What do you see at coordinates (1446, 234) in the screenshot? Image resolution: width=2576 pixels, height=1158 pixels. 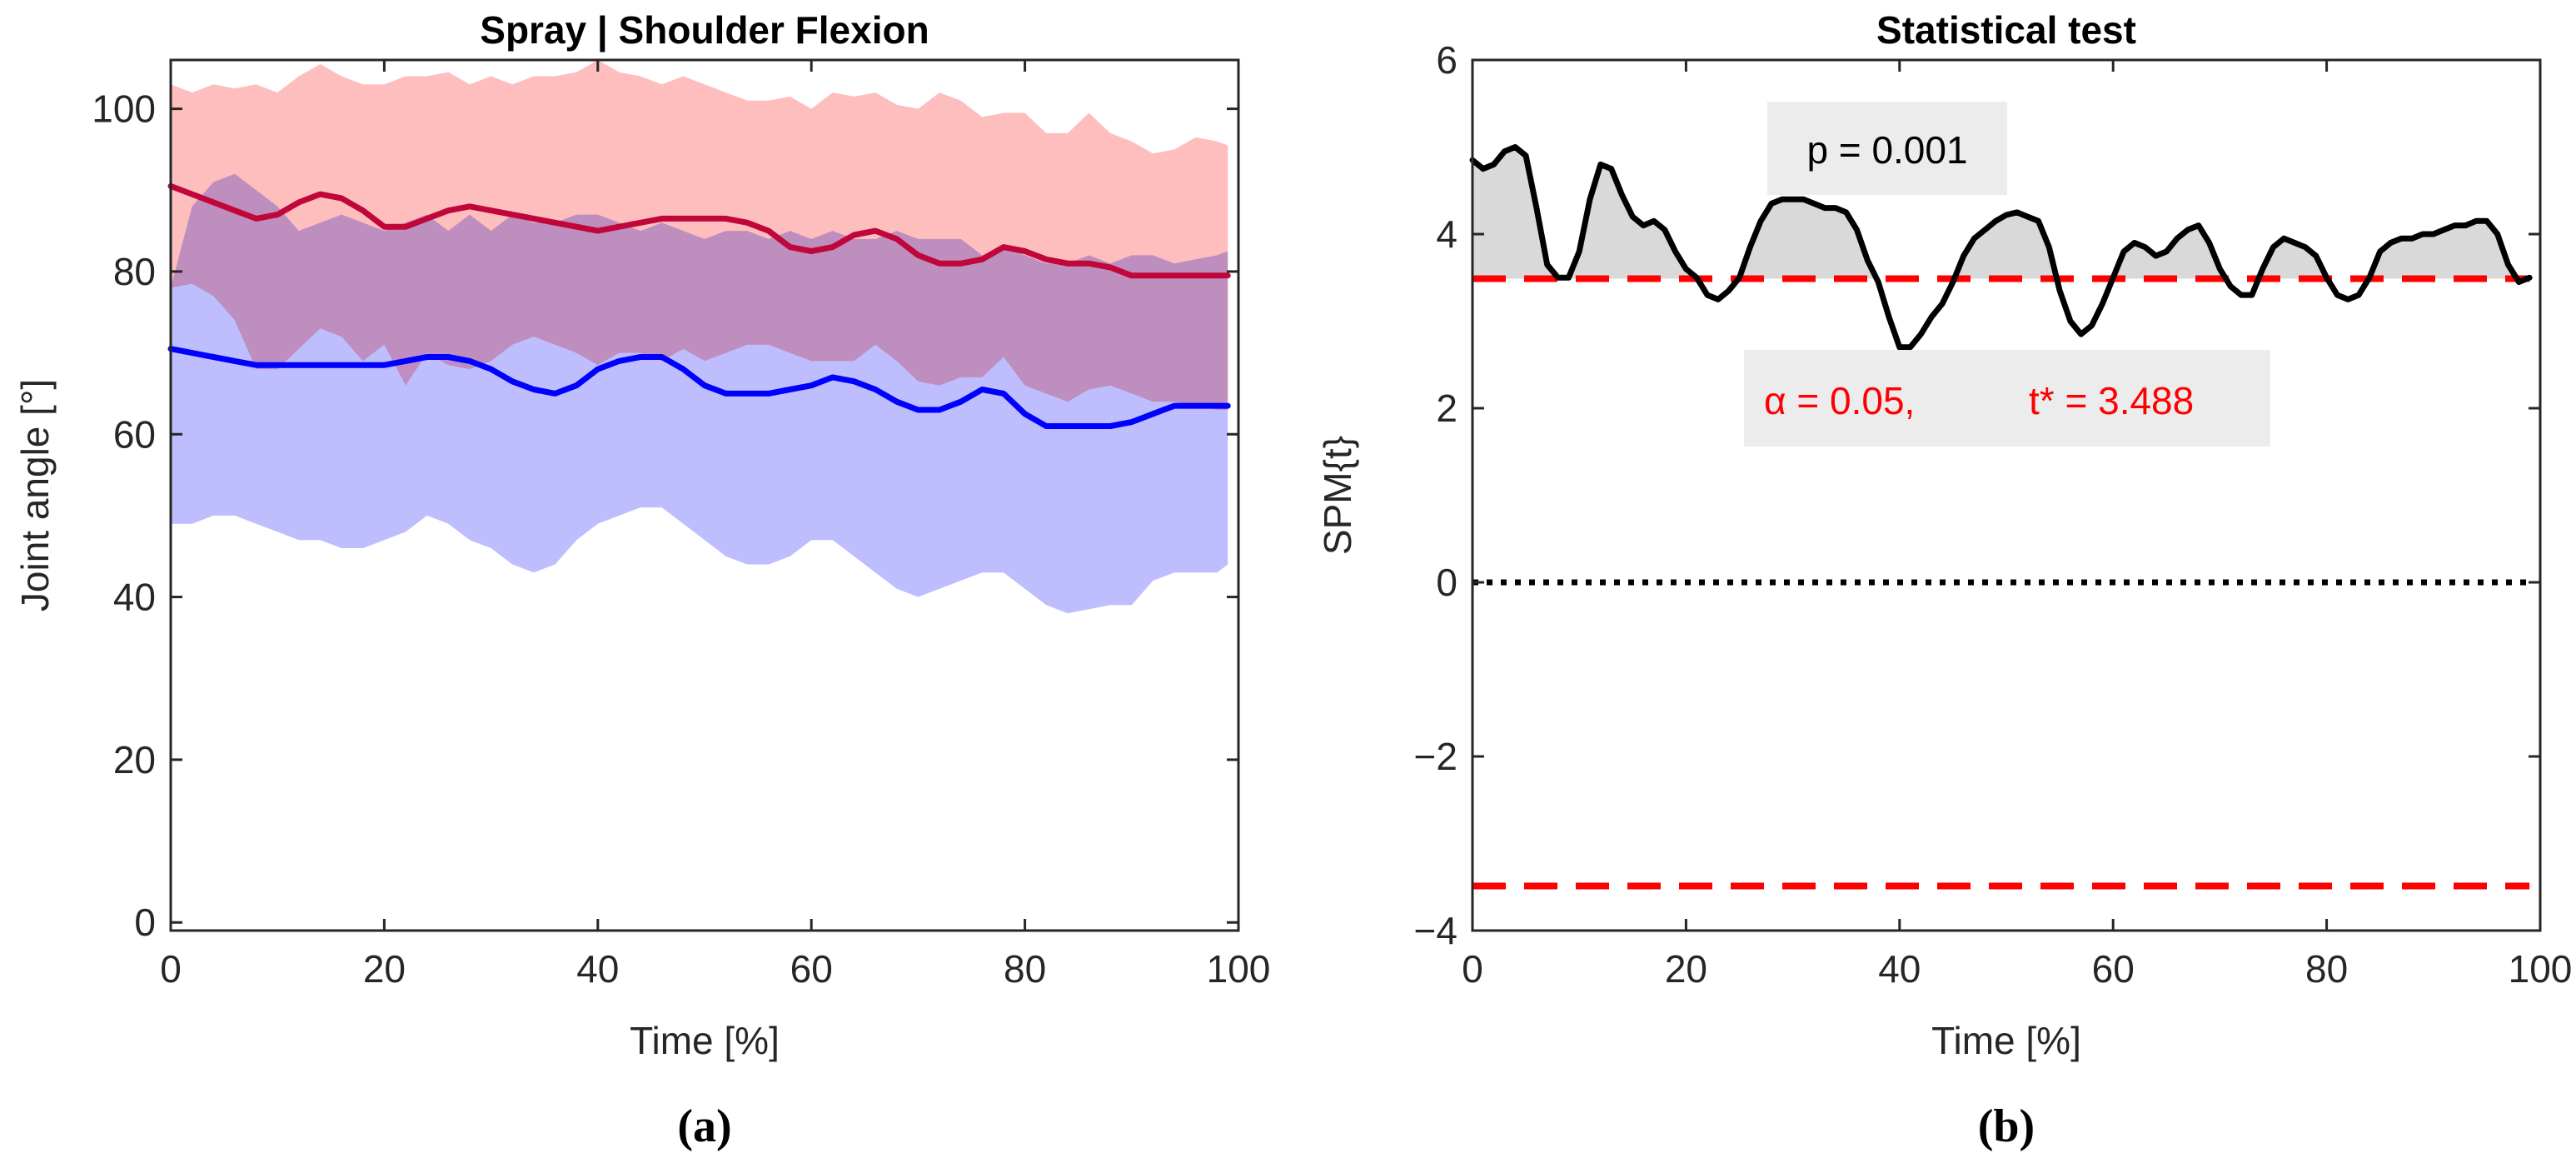 I see `b-y-tick-label: 4` at bounding box center [1446, 234].